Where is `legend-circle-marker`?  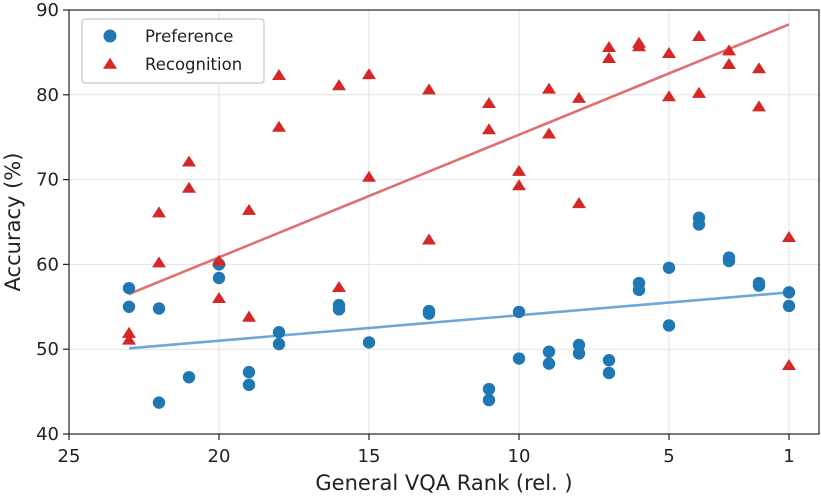 legend-circle-marker is located at coordinates (110, 36).